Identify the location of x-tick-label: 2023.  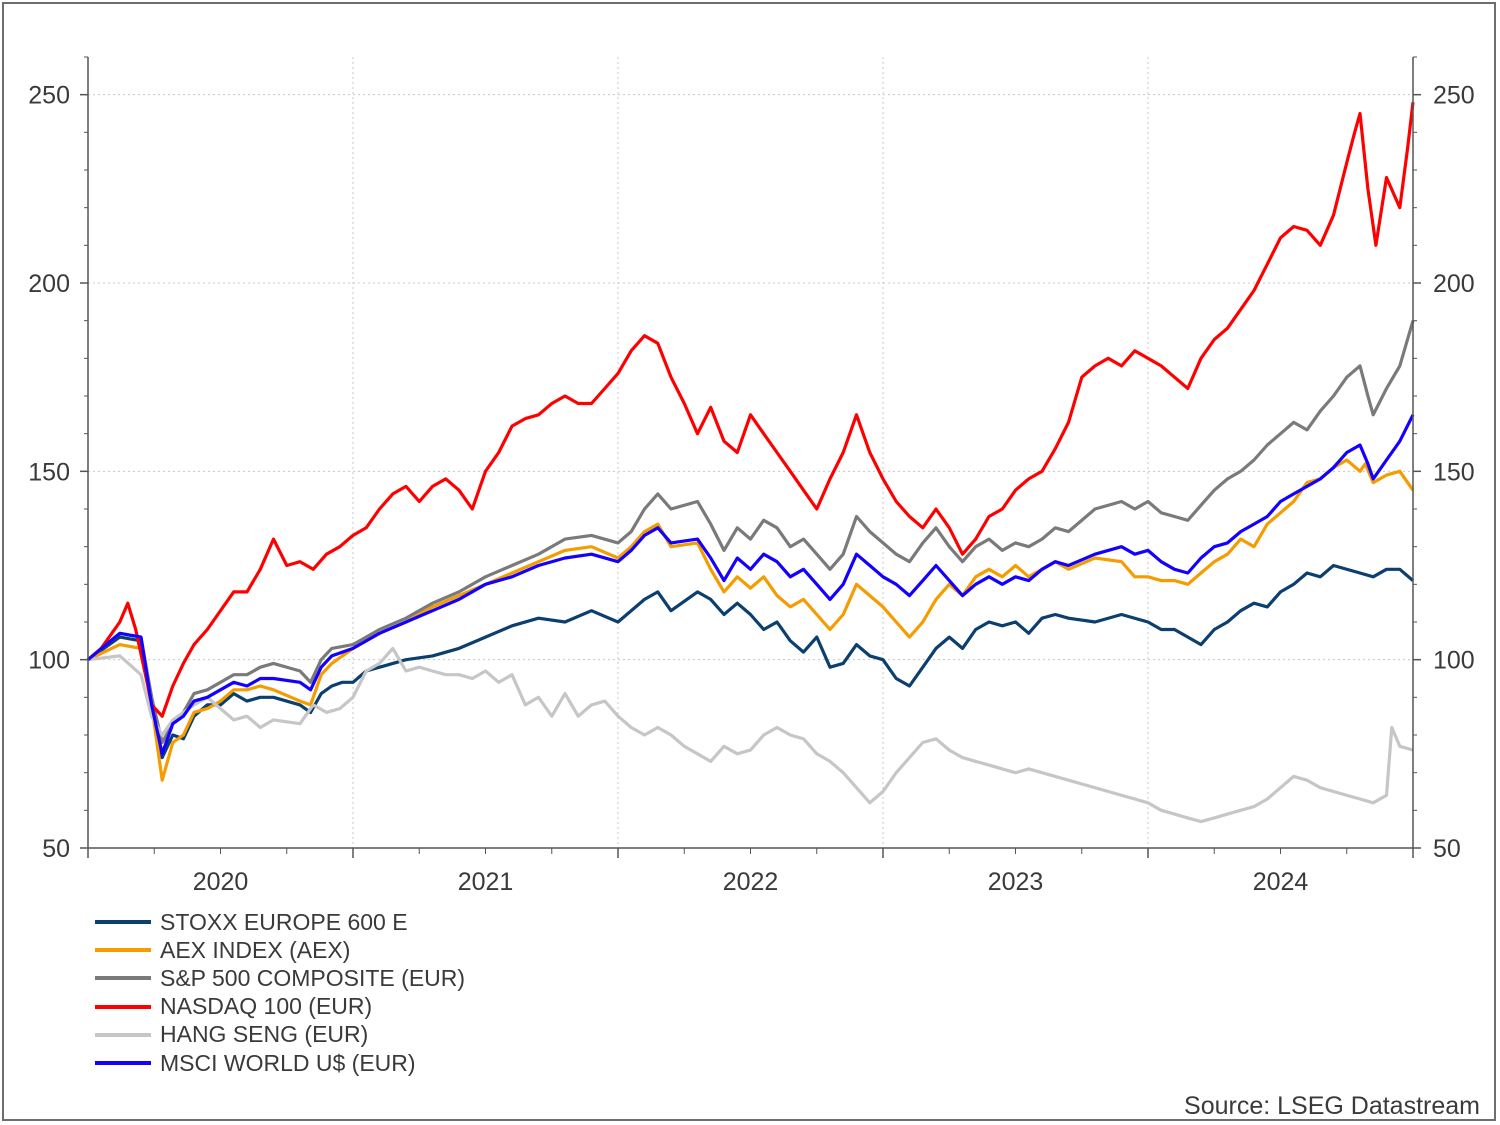
(1016, 882).